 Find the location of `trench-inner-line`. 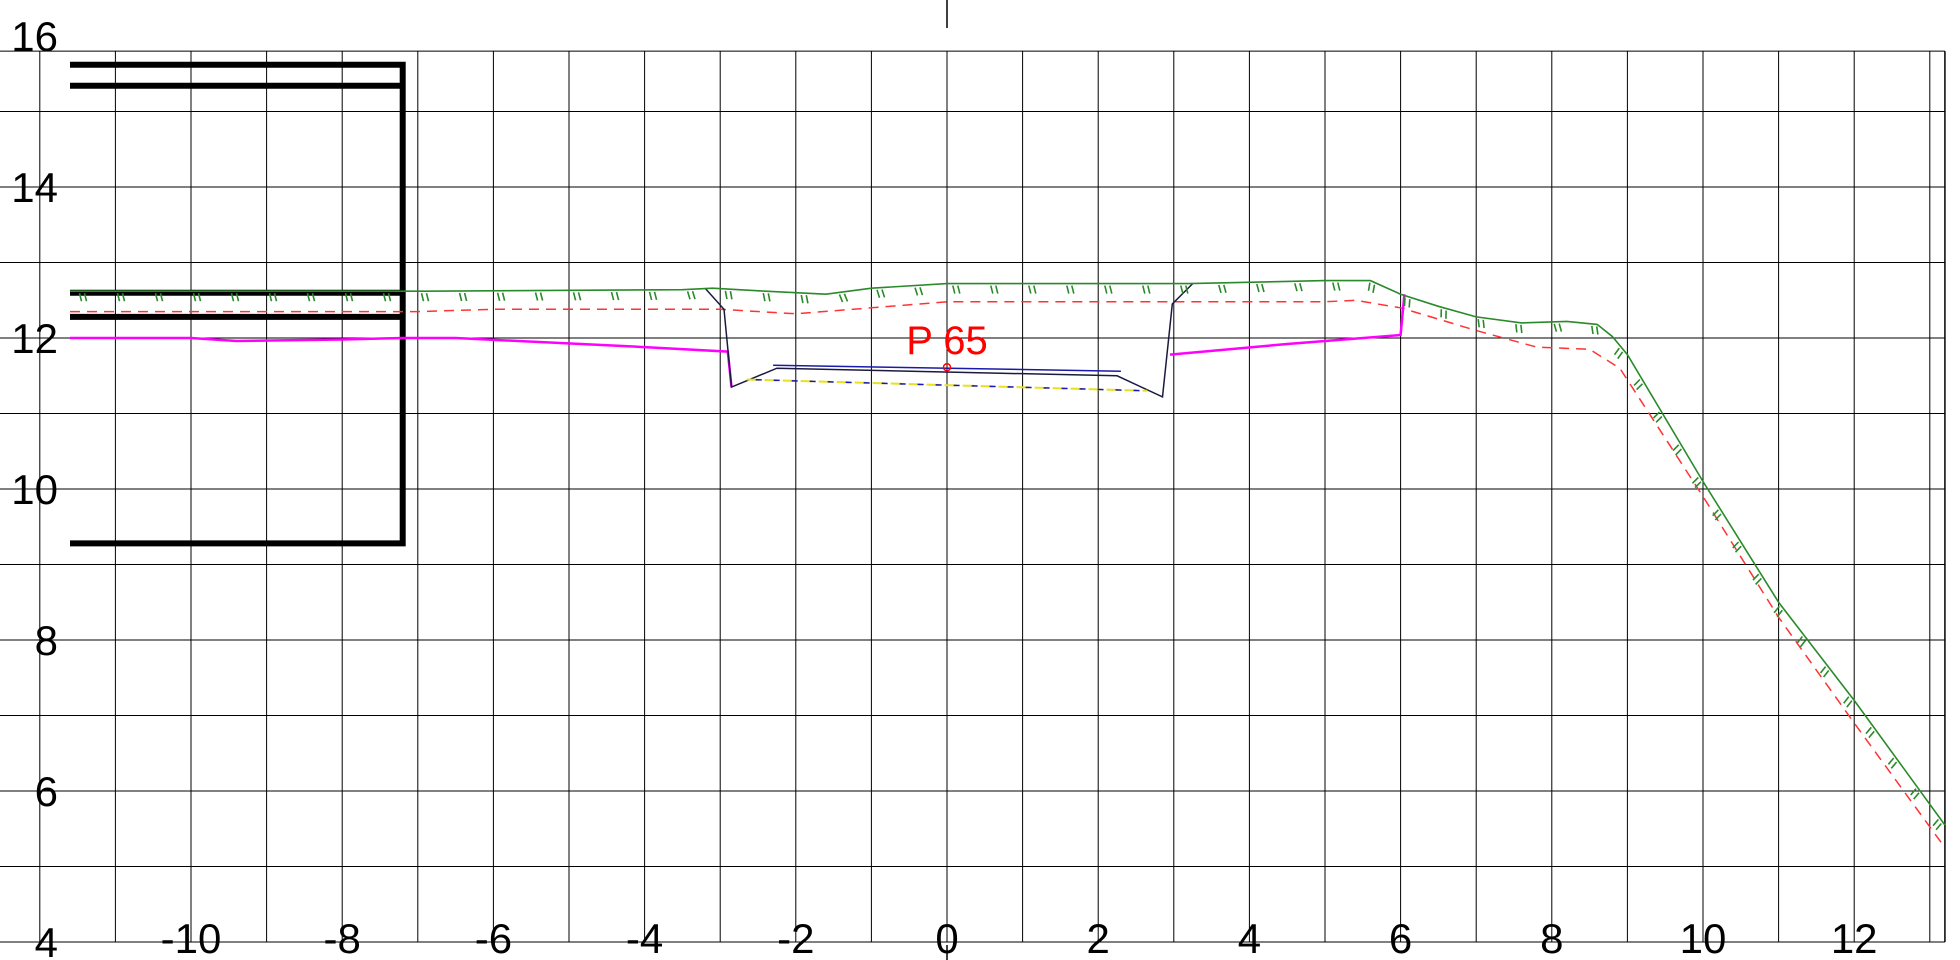

trench-inner-line is located at coordinates (947, 368).